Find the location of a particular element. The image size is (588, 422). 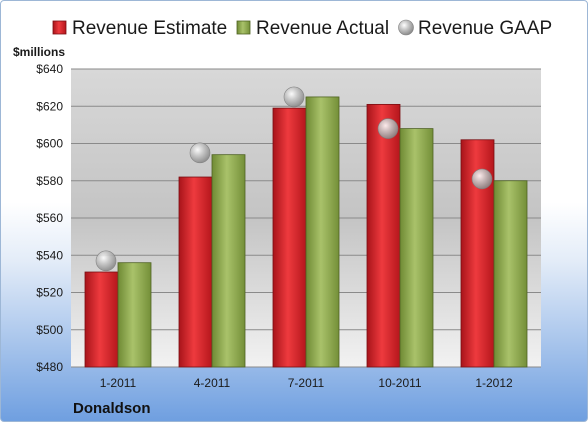

y-tick-label: $640 is located at coordinates (49, 69).